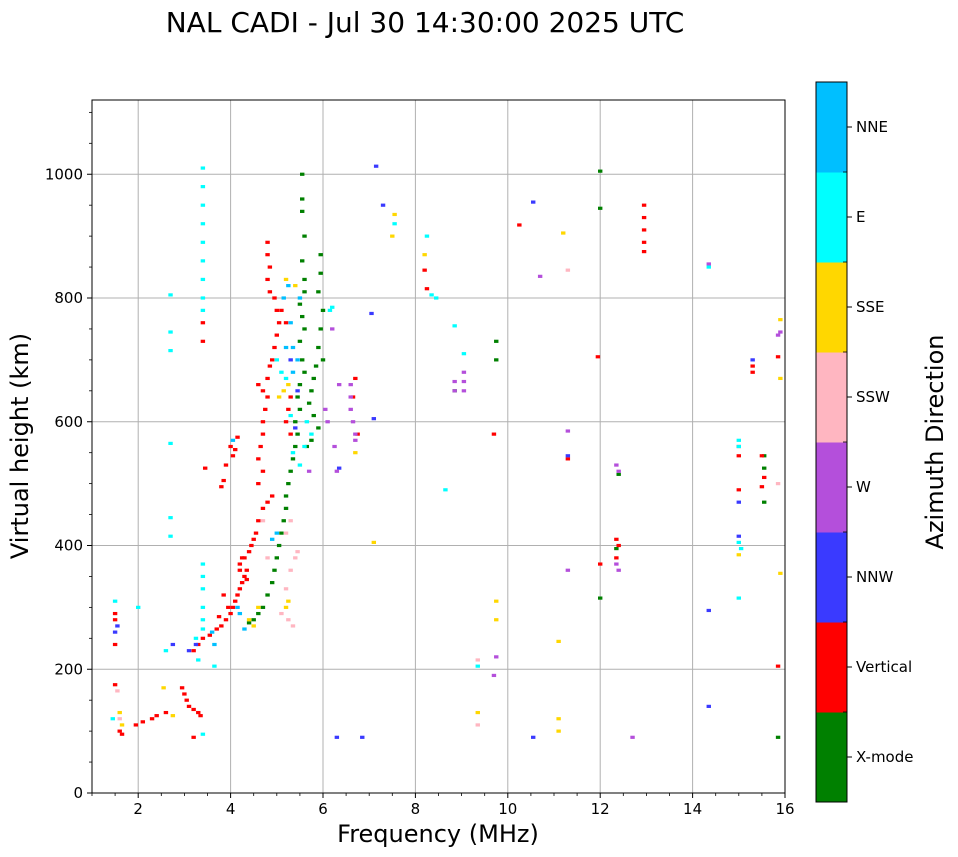 The width and height of the screenshot is (958, 857). I want to click on colorbar-tick-label: Vertical, so click(884, 667).